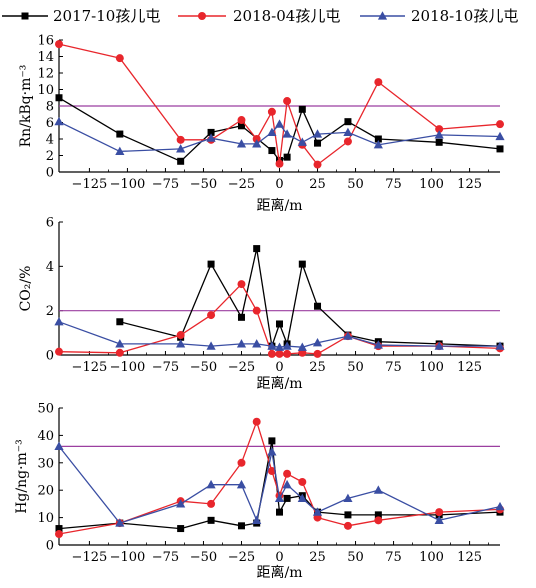 This screenshot has width=536, height=588. What do you see at coordinates (241, 367) in the screenshot?
I see `x-tick-label: −25` at bounding box center [241, 367].